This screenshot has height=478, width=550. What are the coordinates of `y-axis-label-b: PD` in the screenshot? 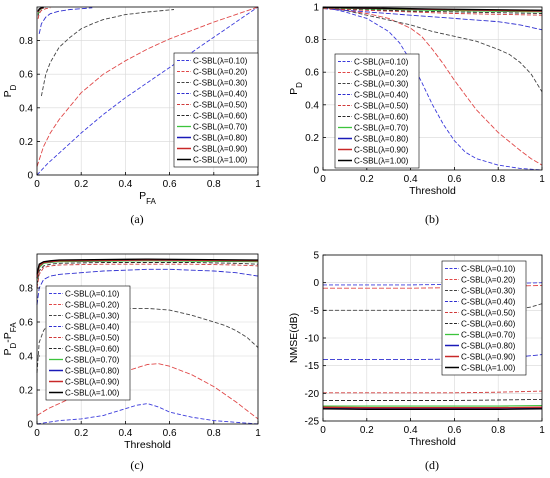 It's located at (296, 88).